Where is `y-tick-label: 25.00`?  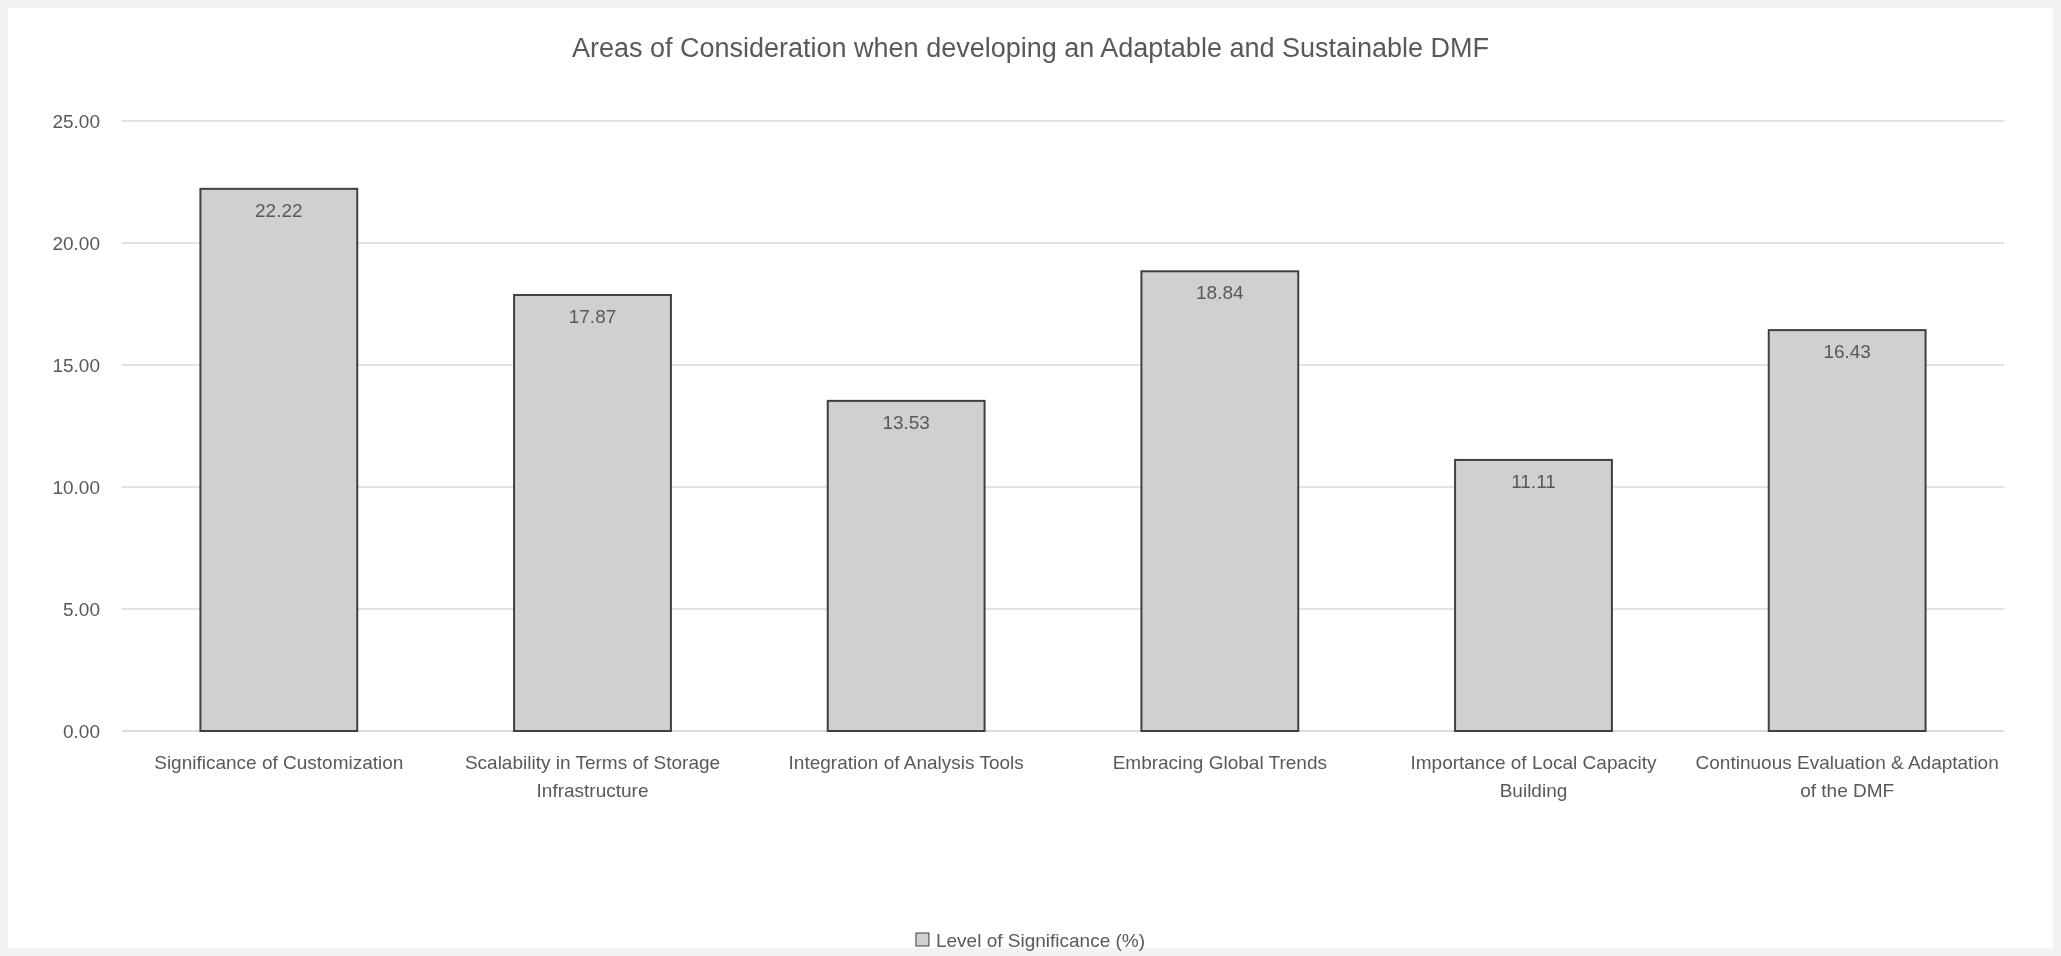
y-tick-label: 25.00 is located at coordinates (76, 121).